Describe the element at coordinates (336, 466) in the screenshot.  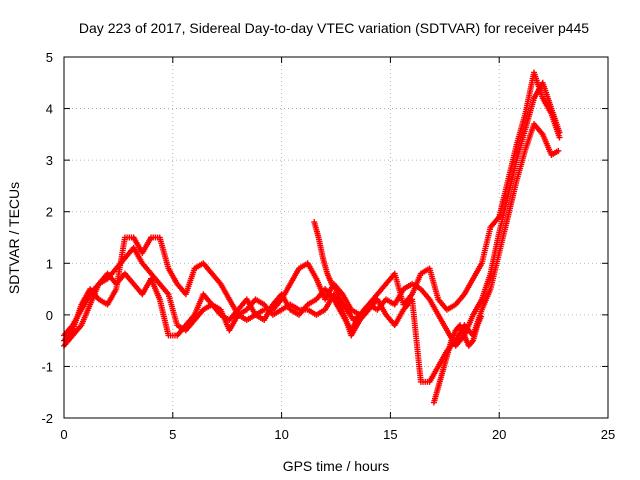
I see `x-axis-label: GPS time / hours` at that location.